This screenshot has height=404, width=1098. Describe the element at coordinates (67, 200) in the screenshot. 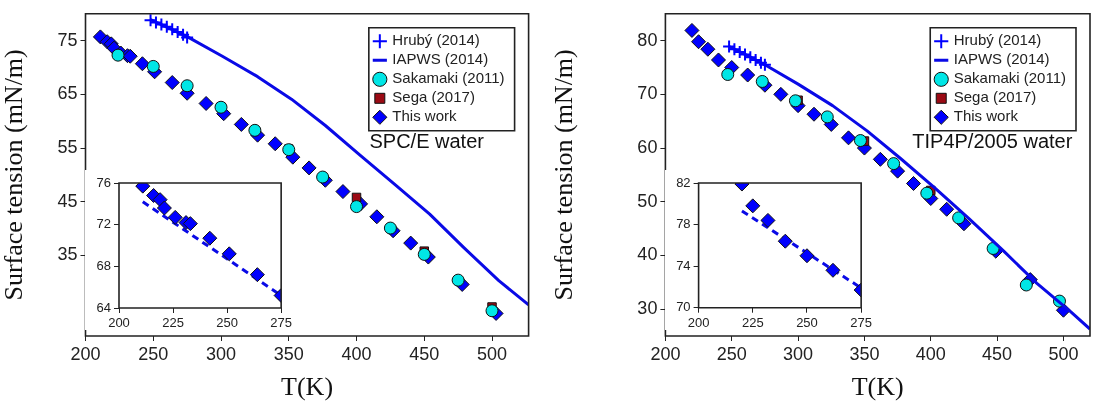

I see `y-tick-label: 45` at that location.